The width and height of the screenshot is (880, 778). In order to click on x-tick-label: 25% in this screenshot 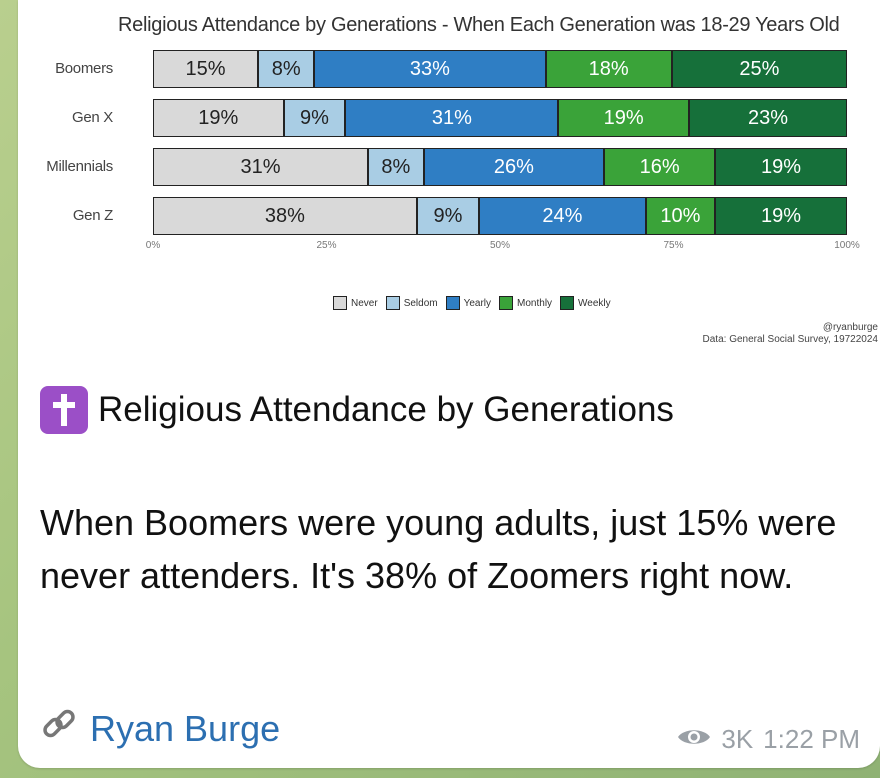, I will do `click(326, 245)`.